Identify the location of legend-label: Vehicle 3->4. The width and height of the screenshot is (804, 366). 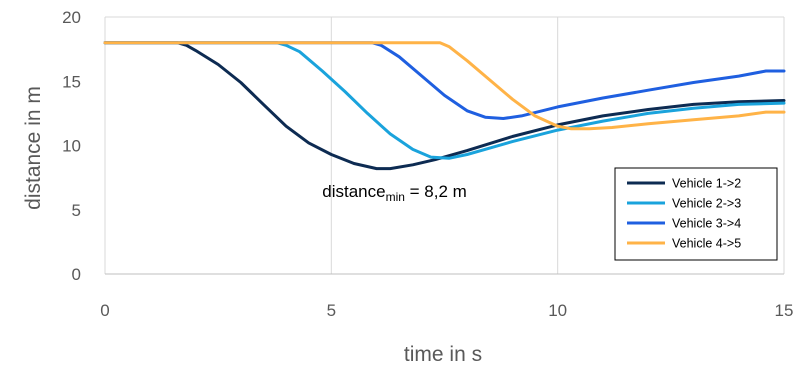
(706, 224).